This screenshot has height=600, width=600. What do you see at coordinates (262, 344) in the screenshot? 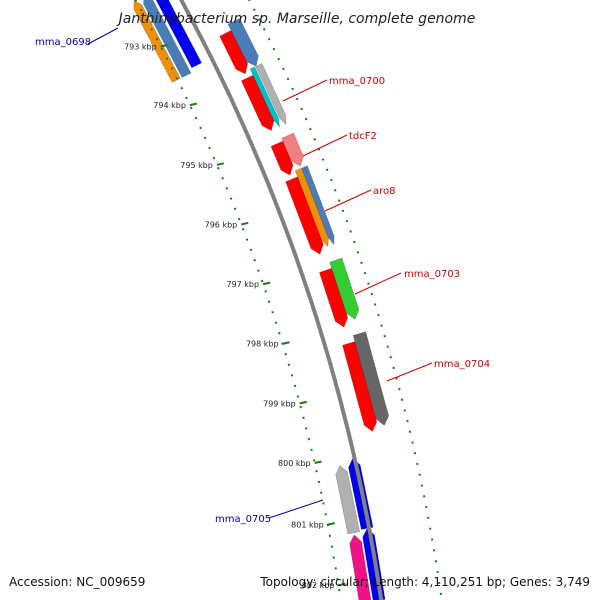
I see `tick-label: 798 kbp` at bounding box center [262, 344].